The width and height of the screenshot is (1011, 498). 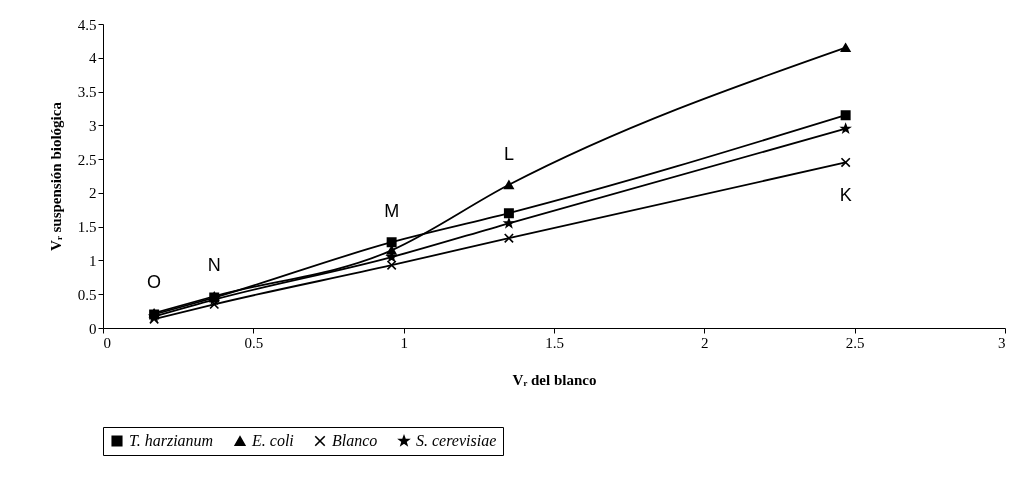 I want to click on y-tick-label: 2, so click(x=93, y=193).